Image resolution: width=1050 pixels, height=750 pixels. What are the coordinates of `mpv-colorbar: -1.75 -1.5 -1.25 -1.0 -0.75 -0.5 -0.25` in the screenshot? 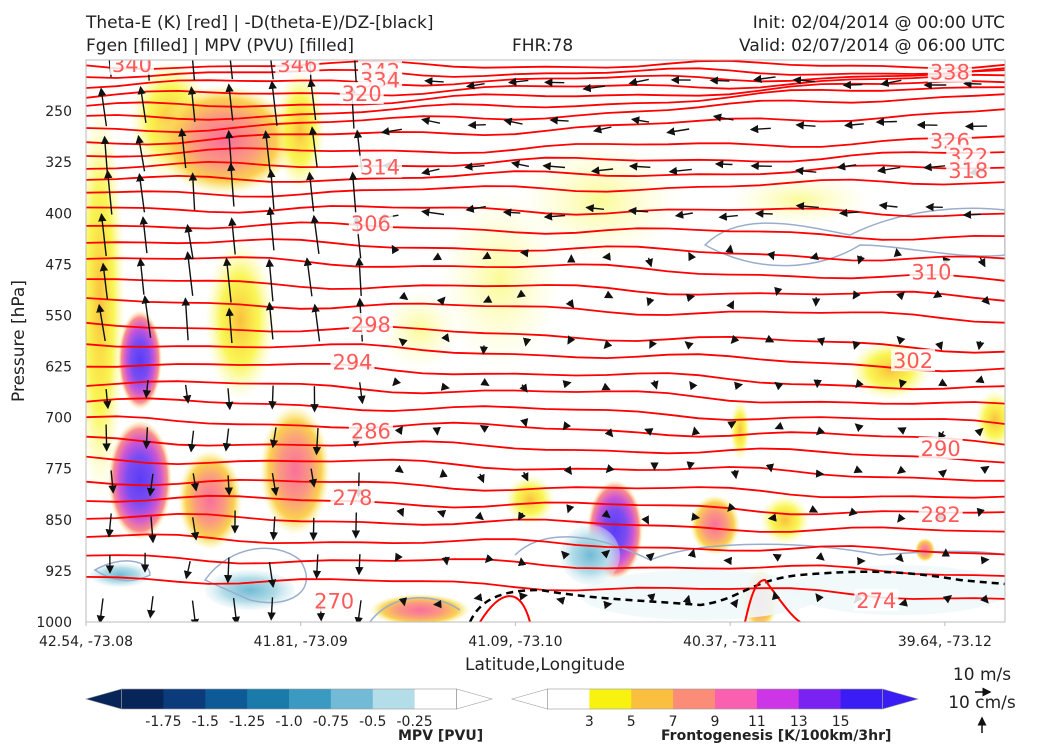 It's located at (289, 709).